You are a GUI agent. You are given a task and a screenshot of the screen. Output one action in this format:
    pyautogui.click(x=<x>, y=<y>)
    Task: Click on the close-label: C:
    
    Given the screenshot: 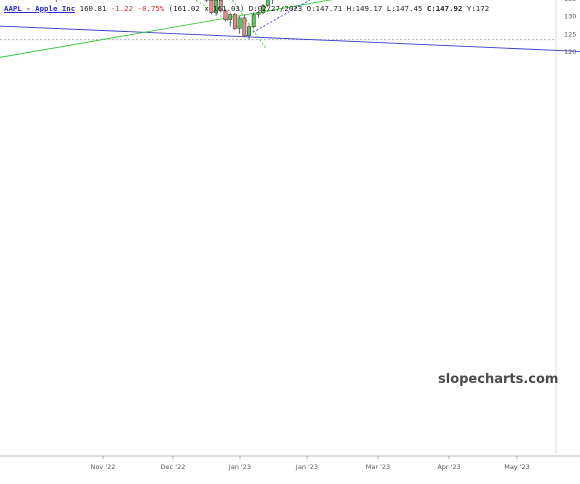 What is the action you would take?
    pyautogui.click(x=431, y=8)
    